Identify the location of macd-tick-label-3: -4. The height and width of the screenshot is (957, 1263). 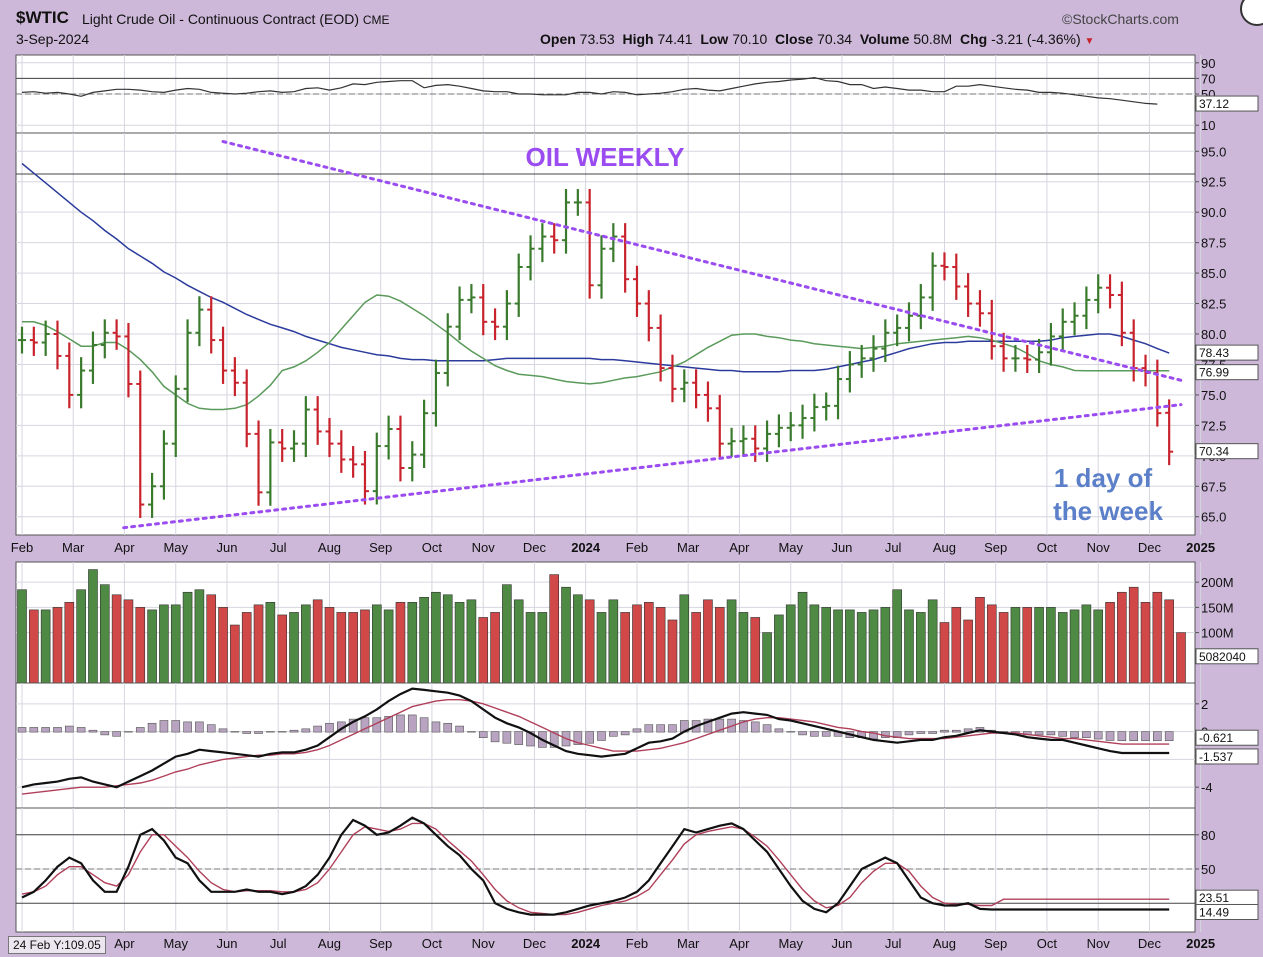
(1207, 787).